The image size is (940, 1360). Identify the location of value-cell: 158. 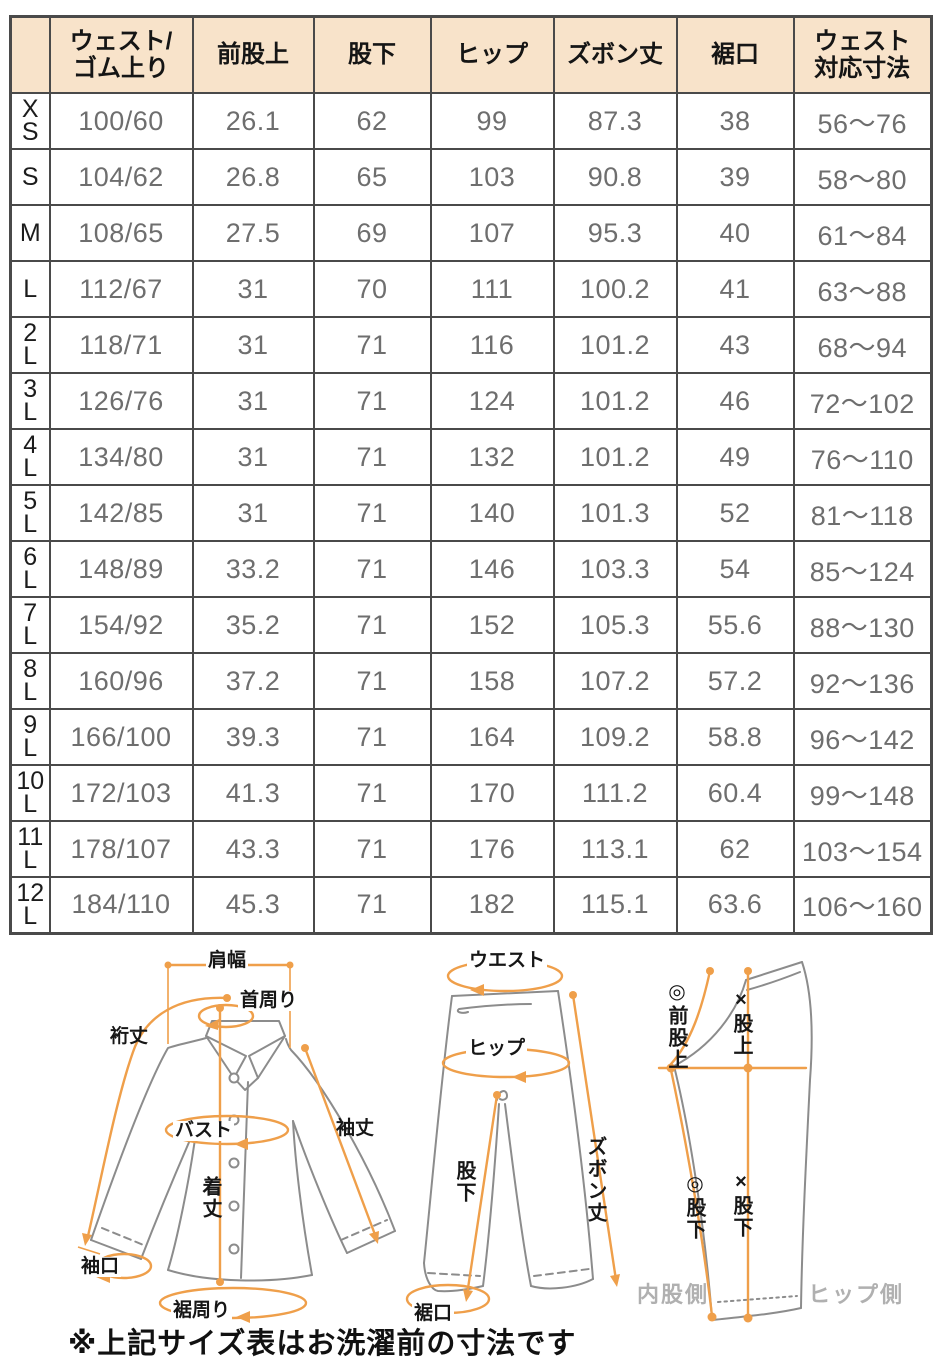
(492, 681).